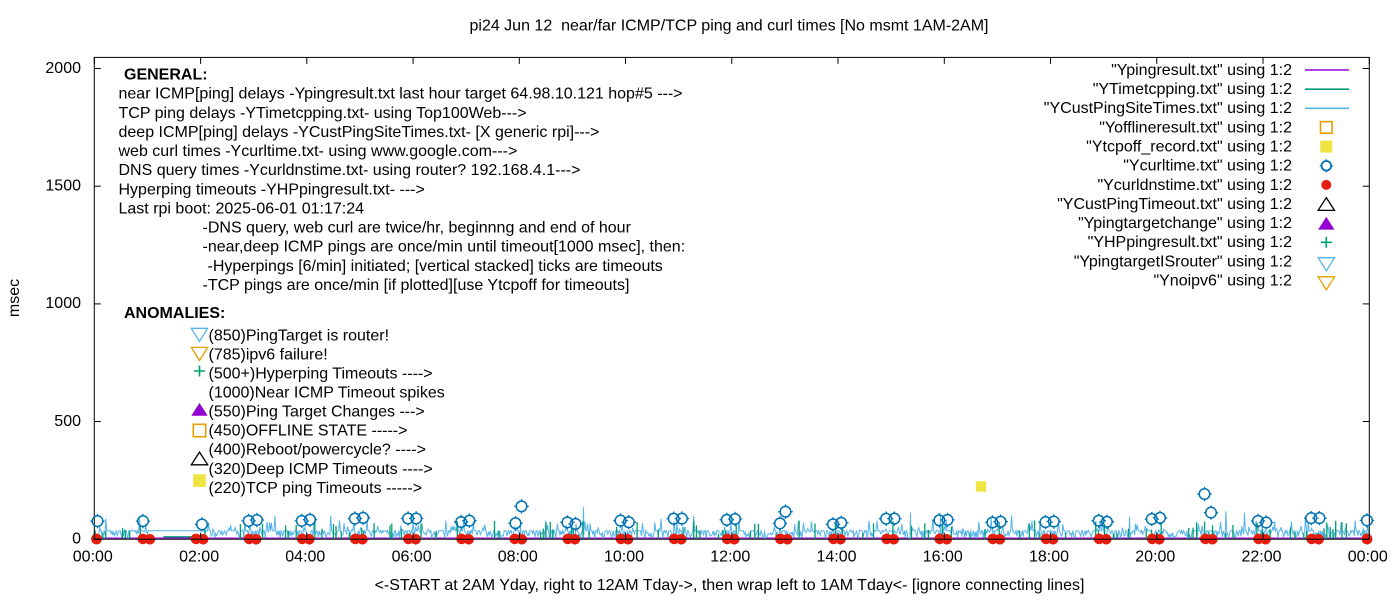 Image resolution: width=1400 pixels, height=600 pixels. What do you see at coordinates (63, 303) in the screenshot?
I see `svg-text: 1000` at bounding box center [63, 303].